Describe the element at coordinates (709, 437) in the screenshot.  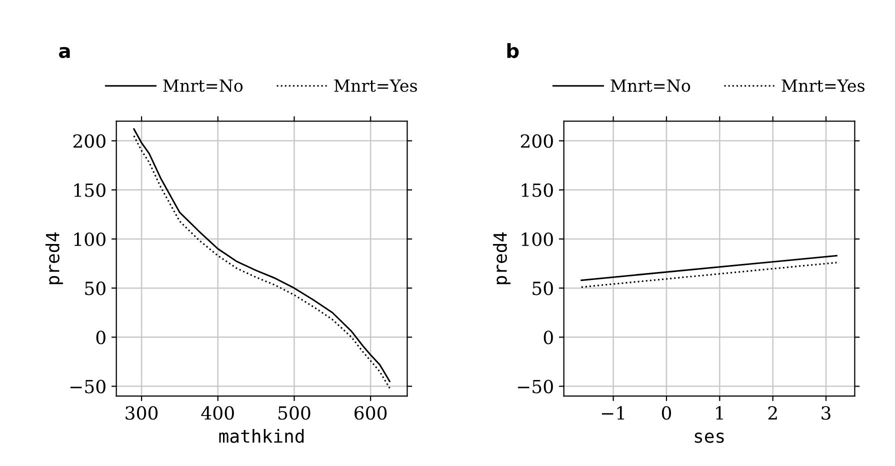
I see `x-axis-title: ses` at that location.